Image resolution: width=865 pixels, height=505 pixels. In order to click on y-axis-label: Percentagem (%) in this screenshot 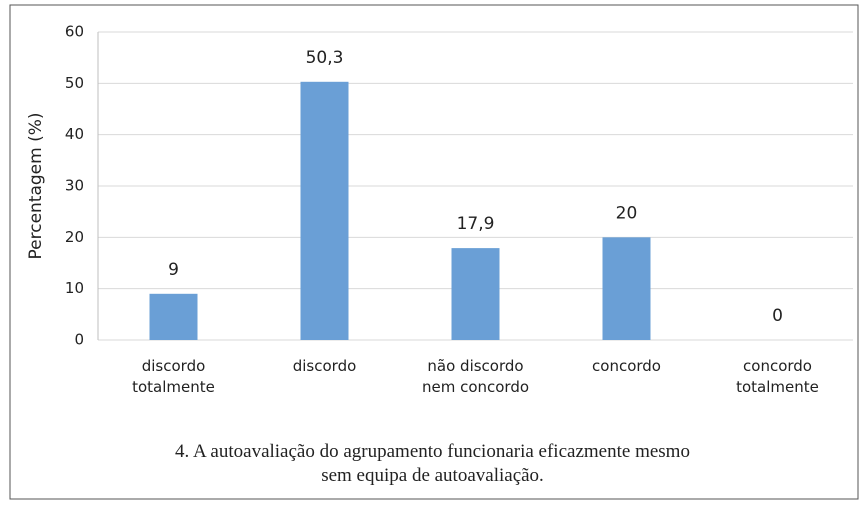, I will do `click(36, 185)`.